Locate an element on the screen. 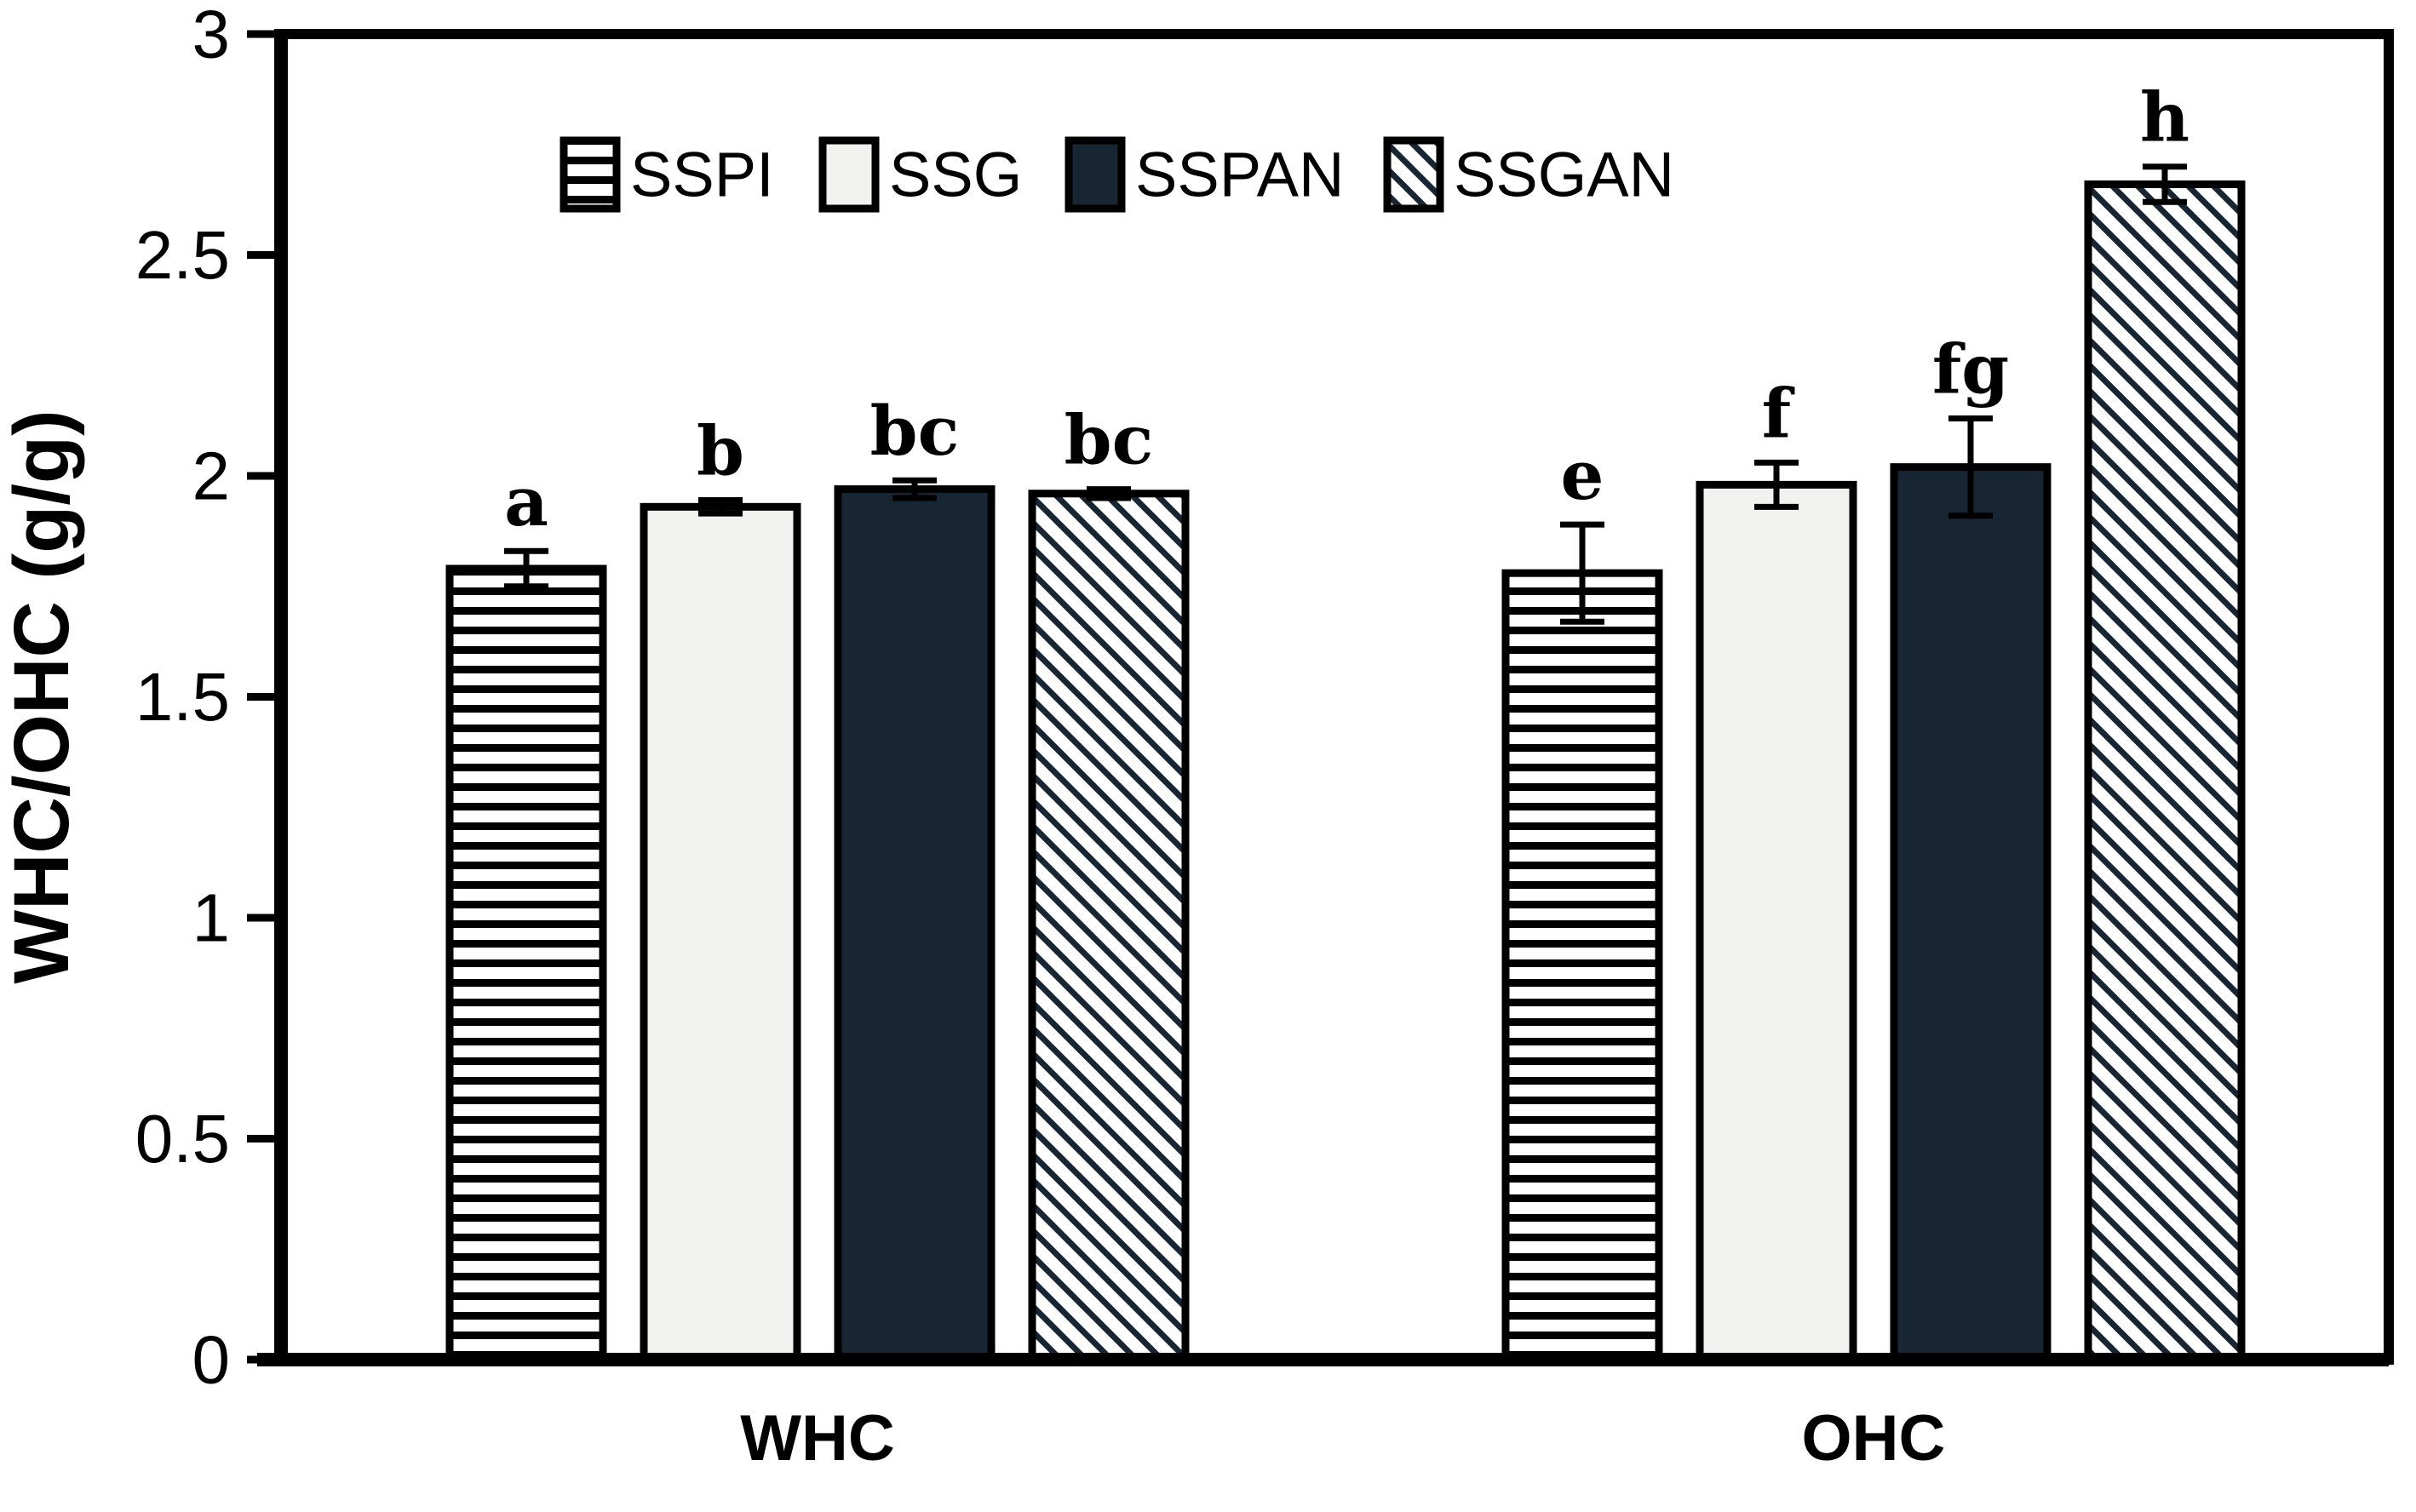 The width and height of the screenshot is (2416, 1512). legend-swatch-SSGAN is located at coordinates (1413, 174).